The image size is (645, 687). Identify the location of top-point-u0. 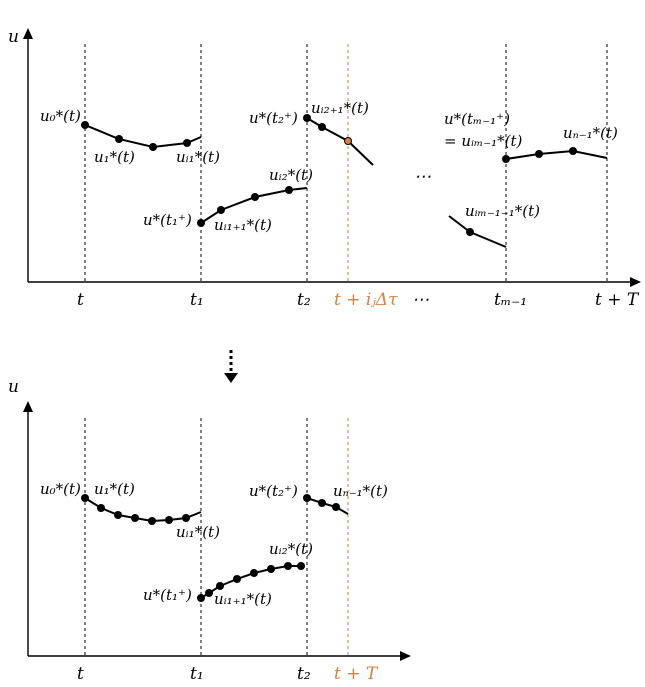
(85, 125).